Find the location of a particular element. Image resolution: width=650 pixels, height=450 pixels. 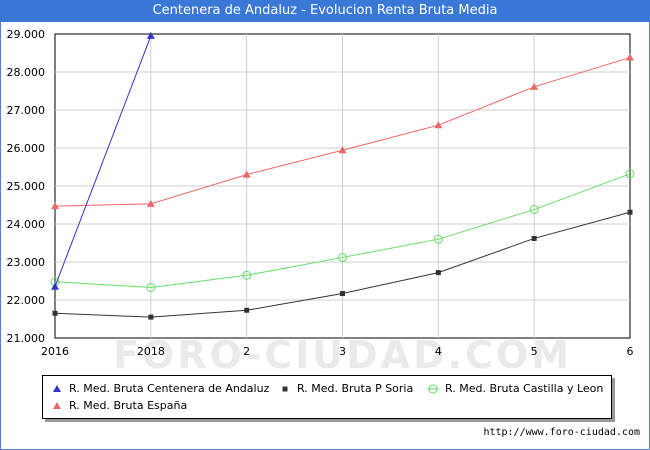

x-tick-label: 2016 is located at coordinates (55, 351).